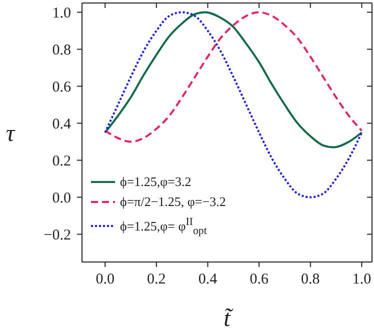 The height and width of the screenshot is (330, 374). I want to click on x-tick-label: 0.6, so click(259, 280).